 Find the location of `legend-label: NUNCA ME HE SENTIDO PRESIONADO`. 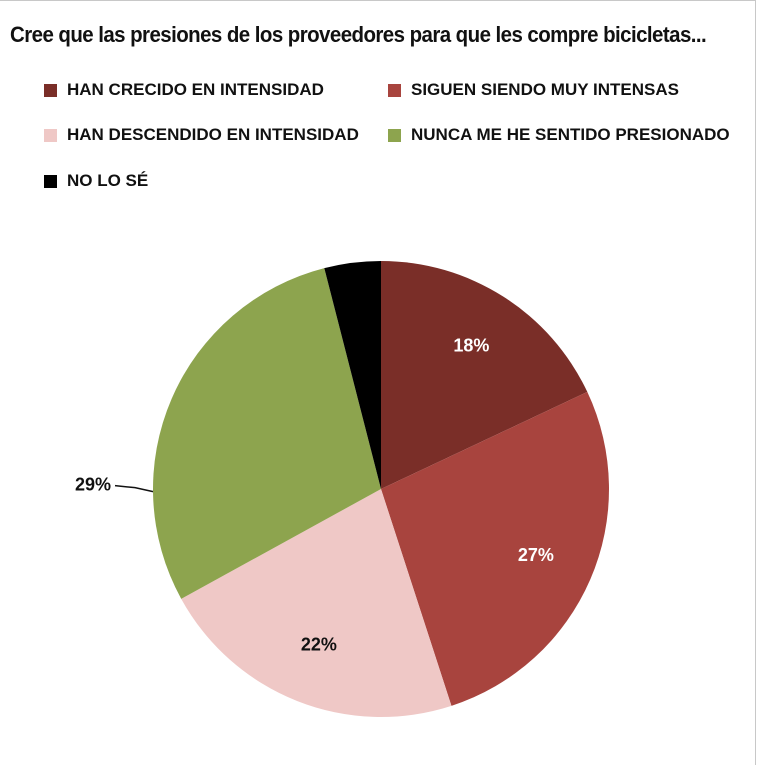

legend-label: NUNCA ME HE SENTIDO PRESIONADO is located at coordinates (570, 134).